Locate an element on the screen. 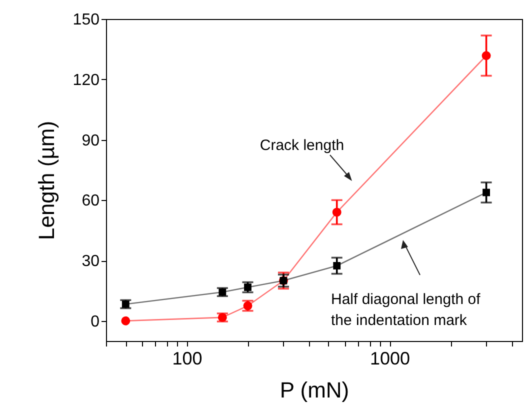  x-axis-title: P (mN) is located at coordinates (315, 390).